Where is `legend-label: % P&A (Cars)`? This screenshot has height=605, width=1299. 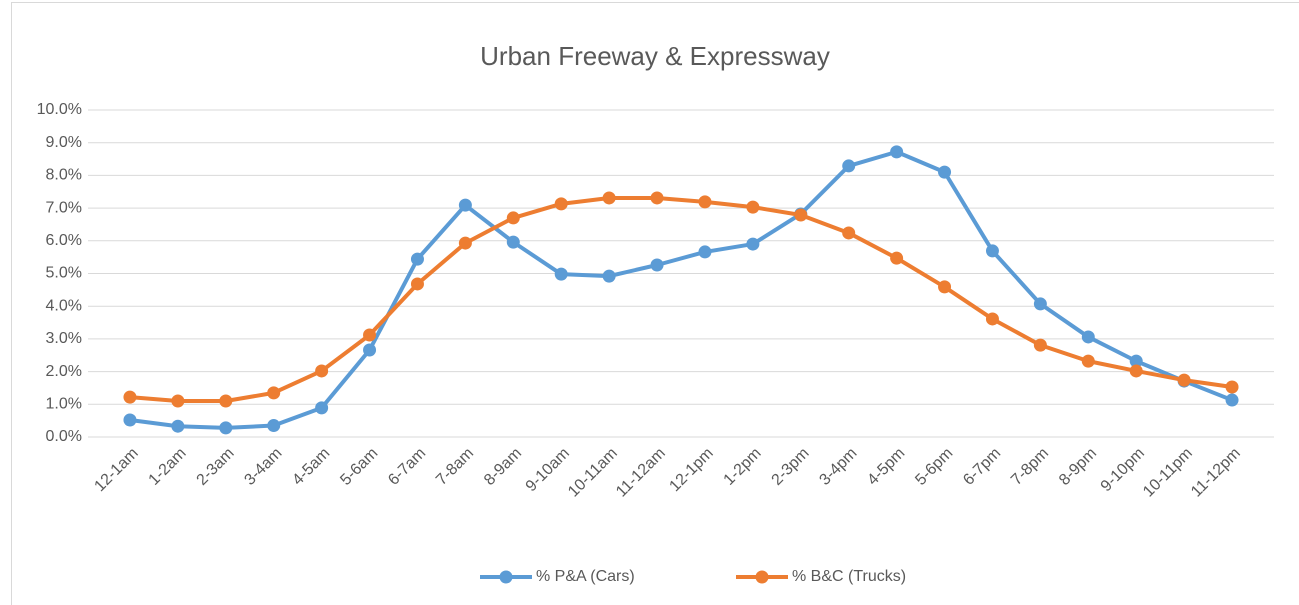
legend-label: % P&A (Cars) is located at coordinates (585, 576).